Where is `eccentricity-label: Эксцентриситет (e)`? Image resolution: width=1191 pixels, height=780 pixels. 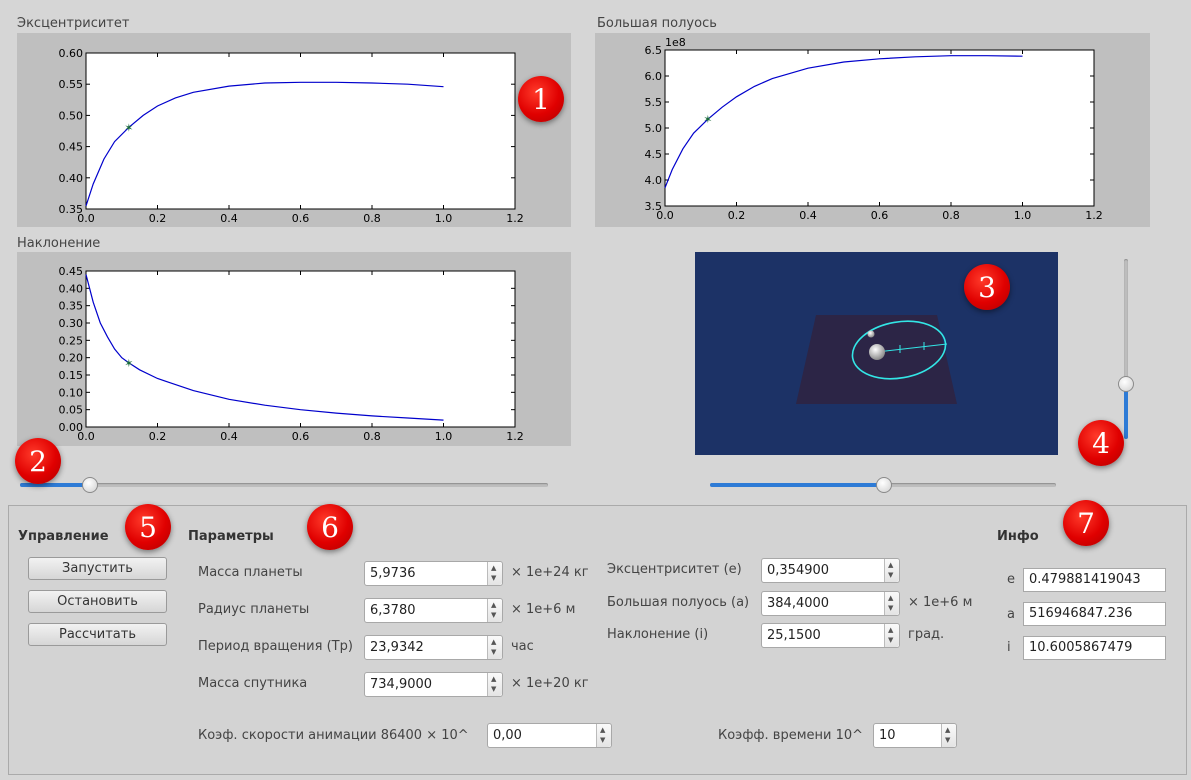
eccentricity-label: Эксцентриситет (e) is located at coordinates (674, 569).